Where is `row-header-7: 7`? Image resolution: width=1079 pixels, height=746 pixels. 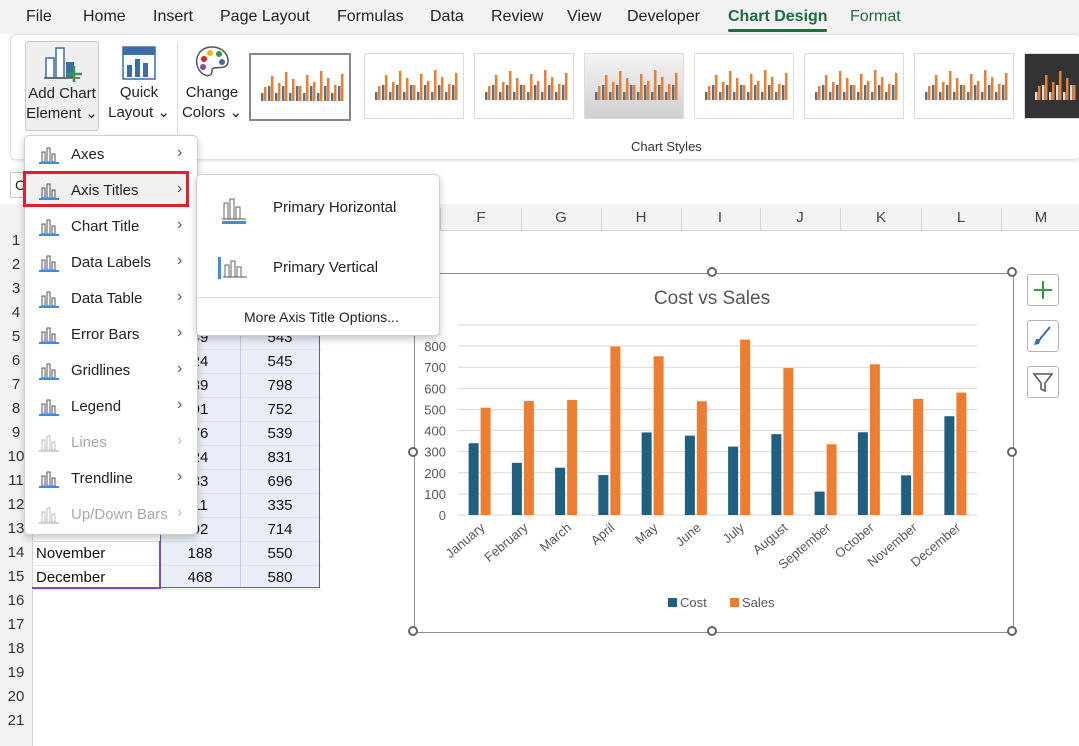
row-header-7: 7 is located at coordinates (16, 384).